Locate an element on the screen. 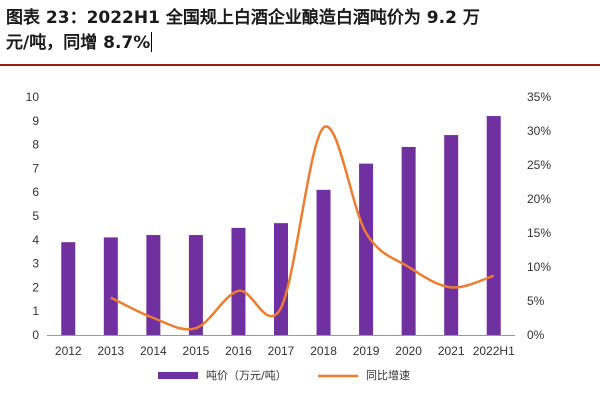 The height and width of the screenshot is (400, 600). left-y-tick-label: 2 is located at coordinates (35, 287).